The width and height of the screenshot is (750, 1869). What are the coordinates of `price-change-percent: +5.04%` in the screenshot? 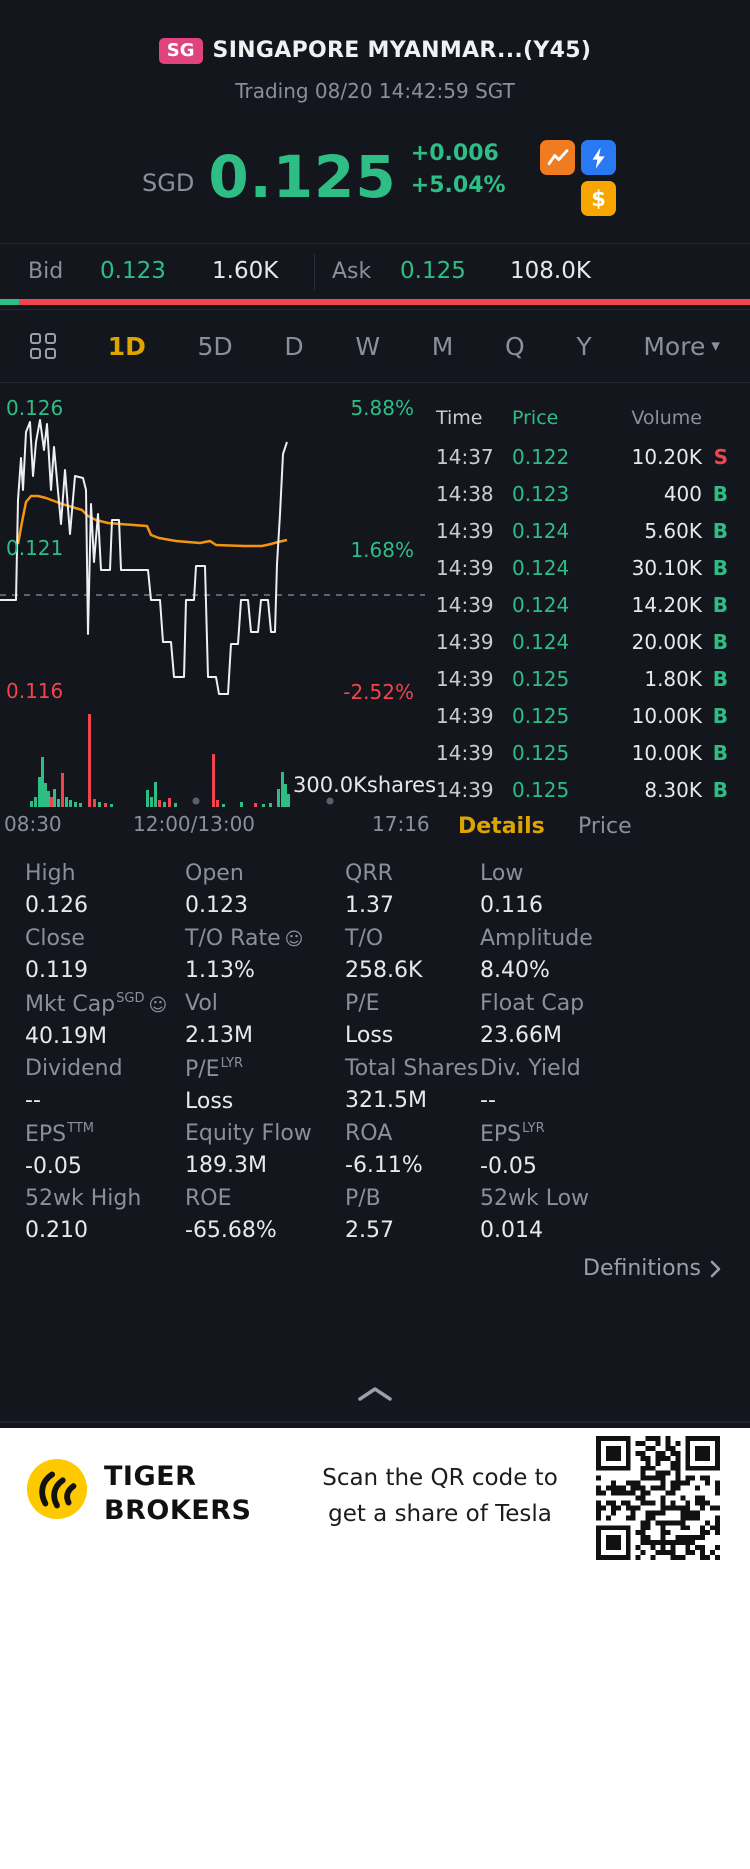 It's located at (458, 185).